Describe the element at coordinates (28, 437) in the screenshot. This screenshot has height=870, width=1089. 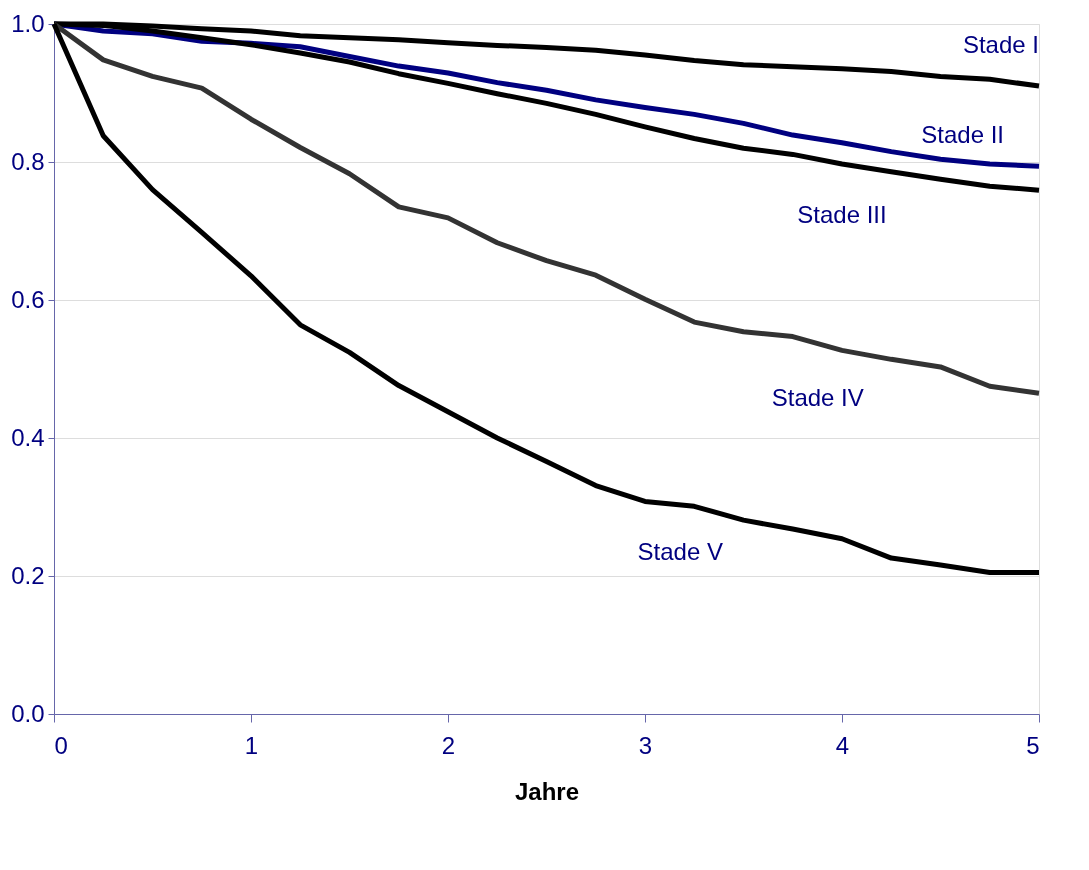
I see `y-tick-label: 0.4` at that location.